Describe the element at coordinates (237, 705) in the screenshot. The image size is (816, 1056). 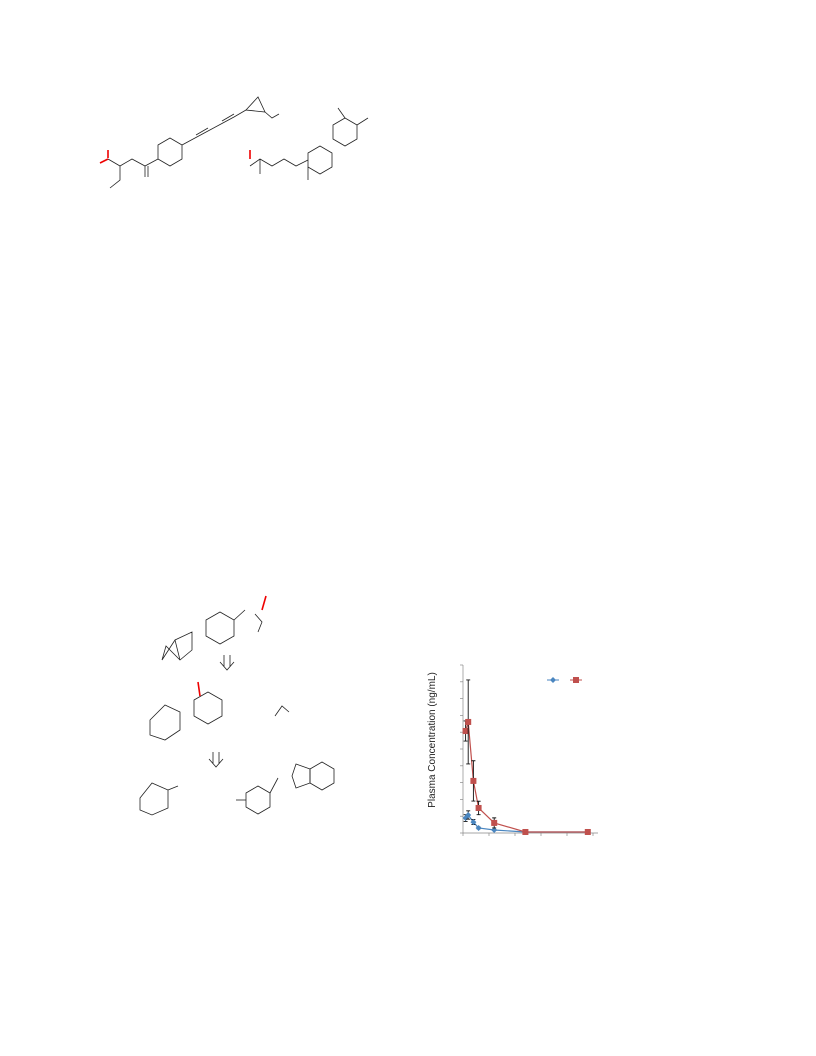
I see `scheme` at that location.